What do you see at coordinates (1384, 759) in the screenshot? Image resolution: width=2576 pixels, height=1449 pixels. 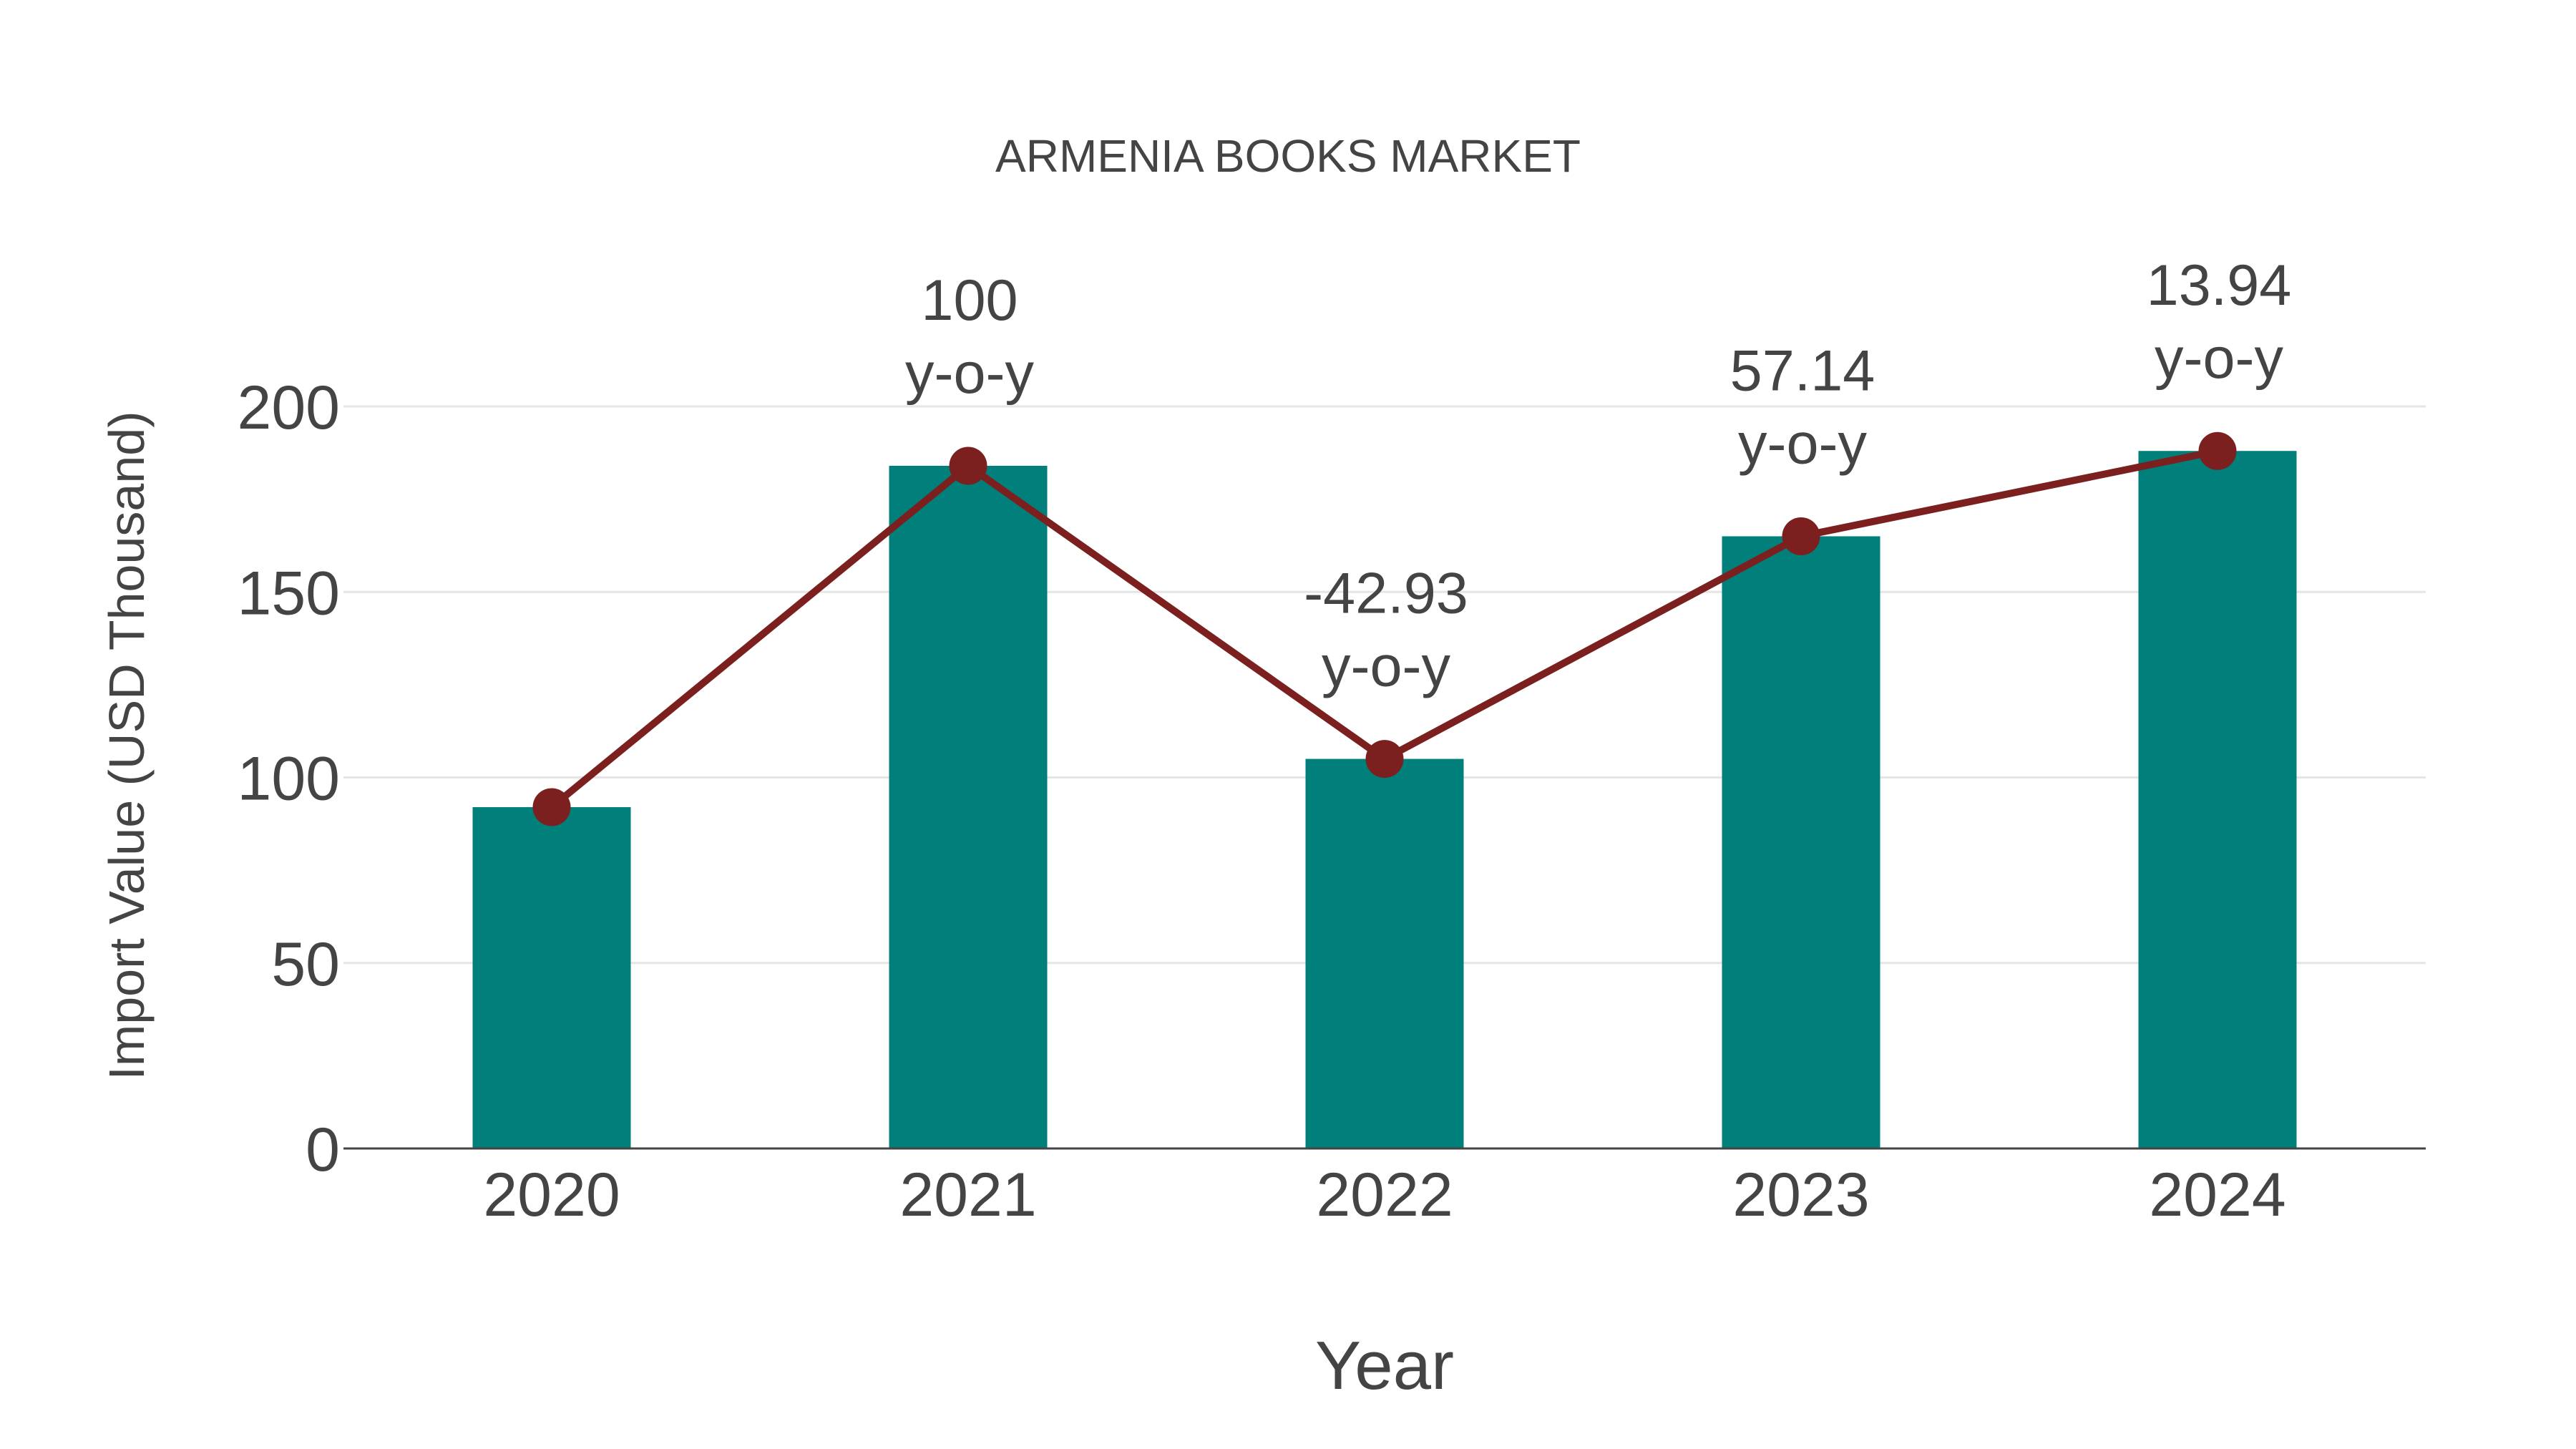 I see `marker-2022` at bounding box center [1384, 759].